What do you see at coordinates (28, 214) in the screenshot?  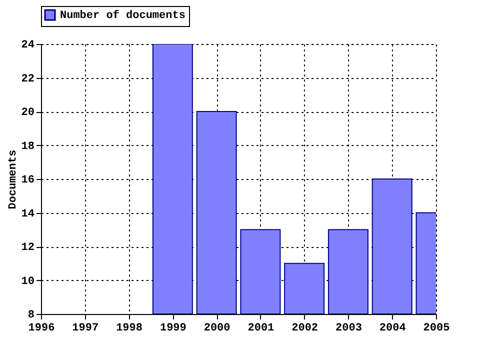 I see `y-tick-label: 14` at bounding box center [28, 214].